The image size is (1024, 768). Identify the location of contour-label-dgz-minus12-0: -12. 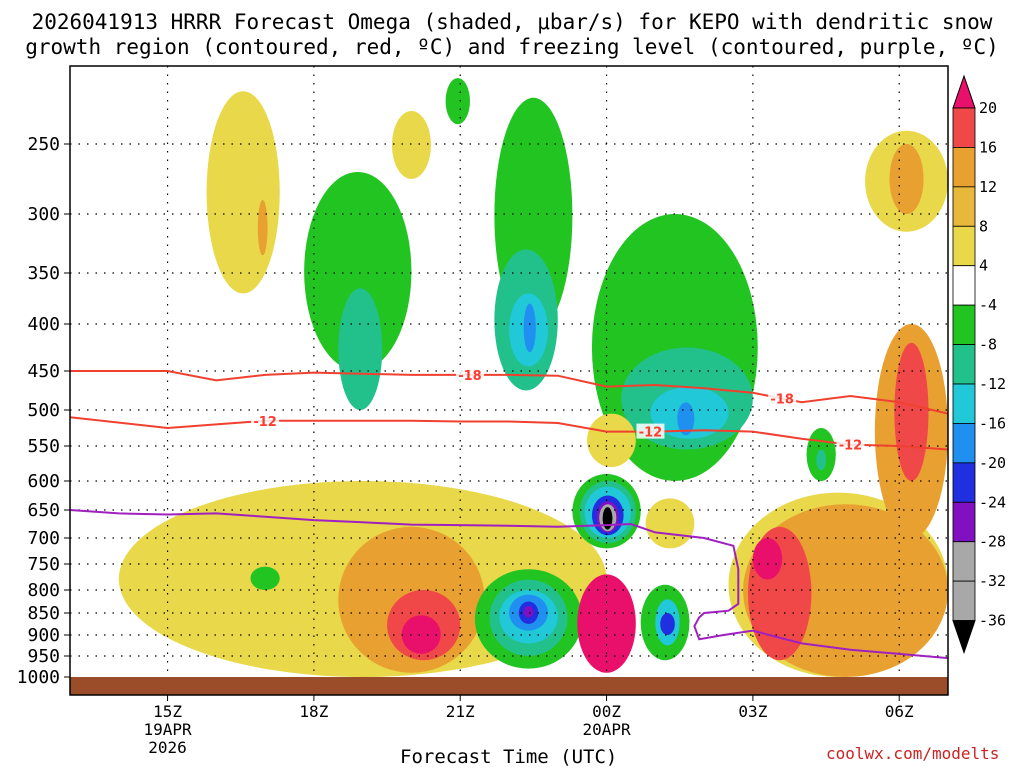
(265, 422).